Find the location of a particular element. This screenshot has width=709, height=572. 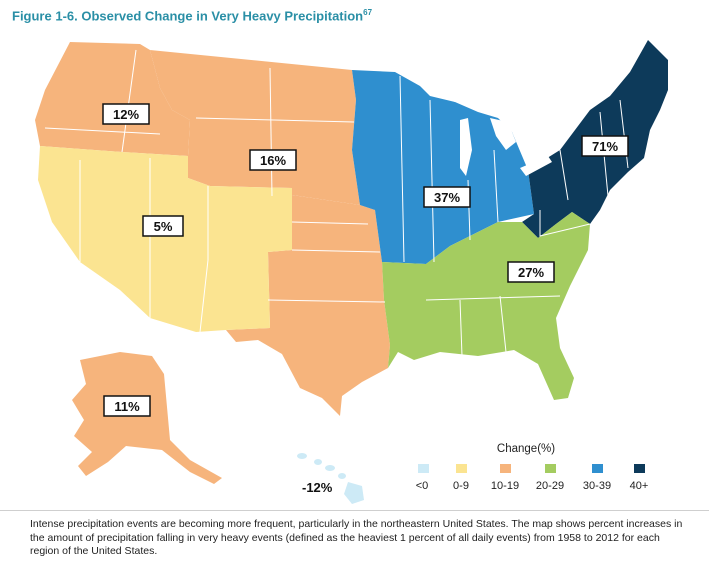

legend-label-lt0: <0 is located at coordinates (422, 486).